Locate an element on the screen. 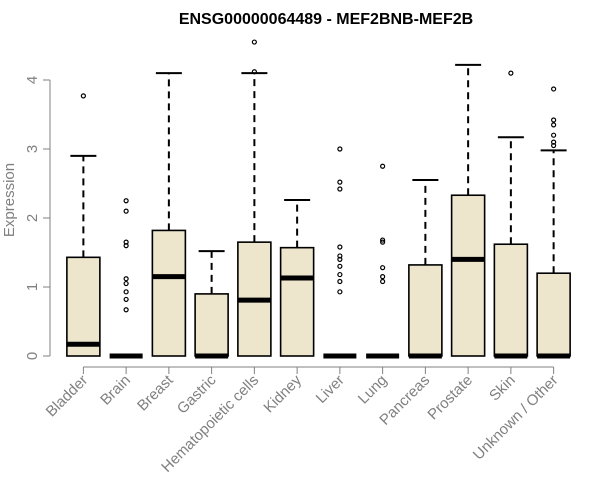 This screenshot has width=600, height=500. x-tick-label-7: Lung is located at coordinates (373, 390).